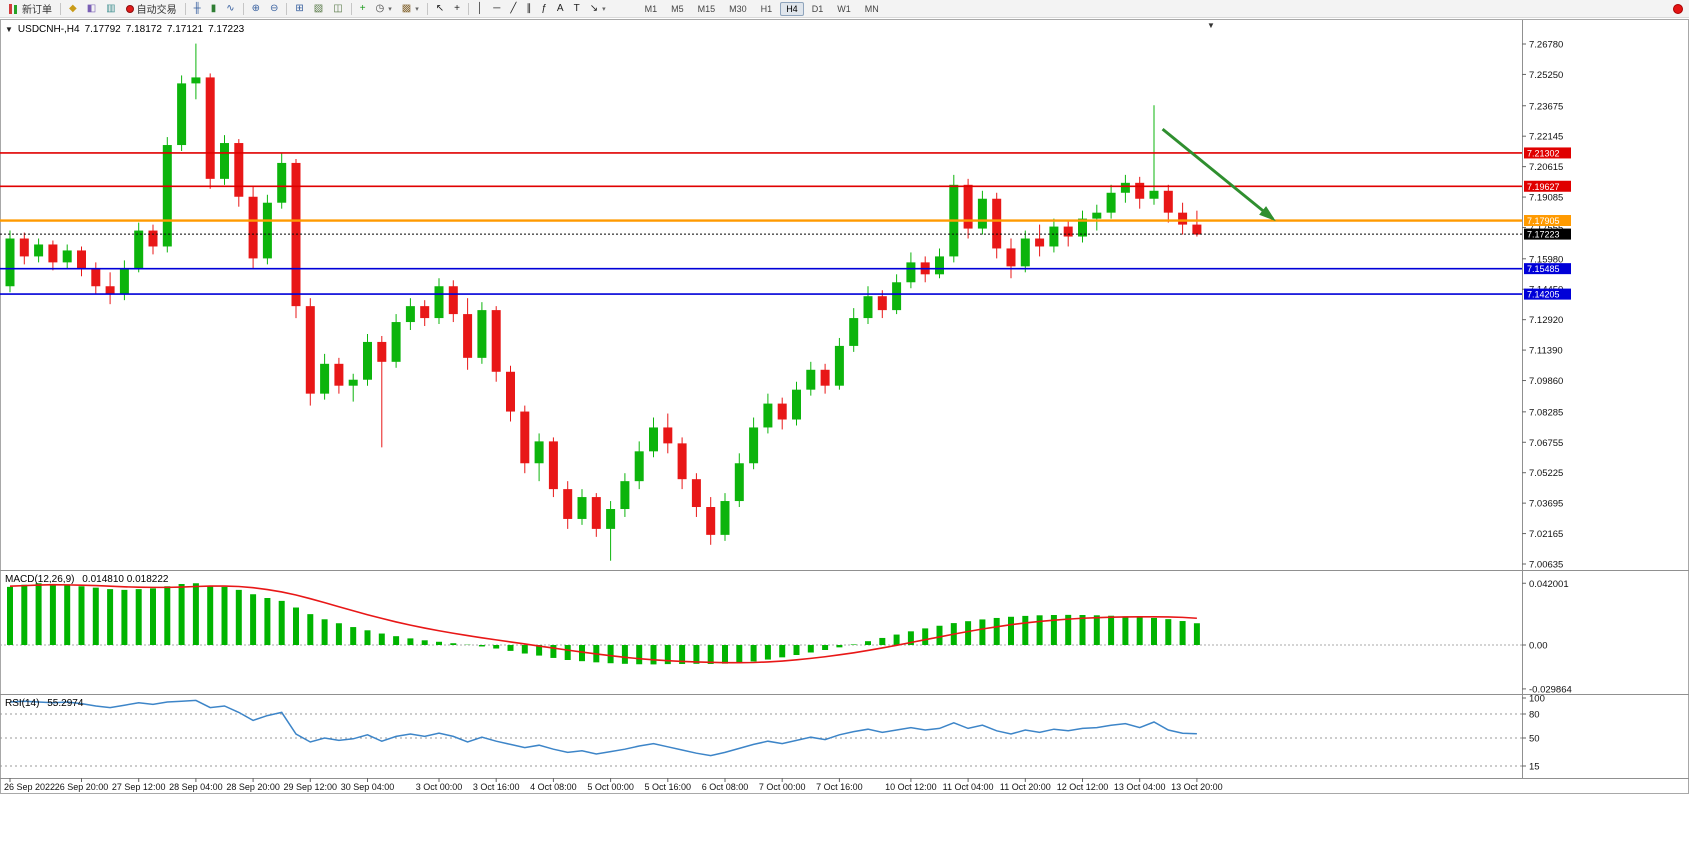  What do you see at coordinates (139, 787) in the screenshot?
I see `time-axis-label: 27 Sep 12:00` at bounding box center [139, 787].